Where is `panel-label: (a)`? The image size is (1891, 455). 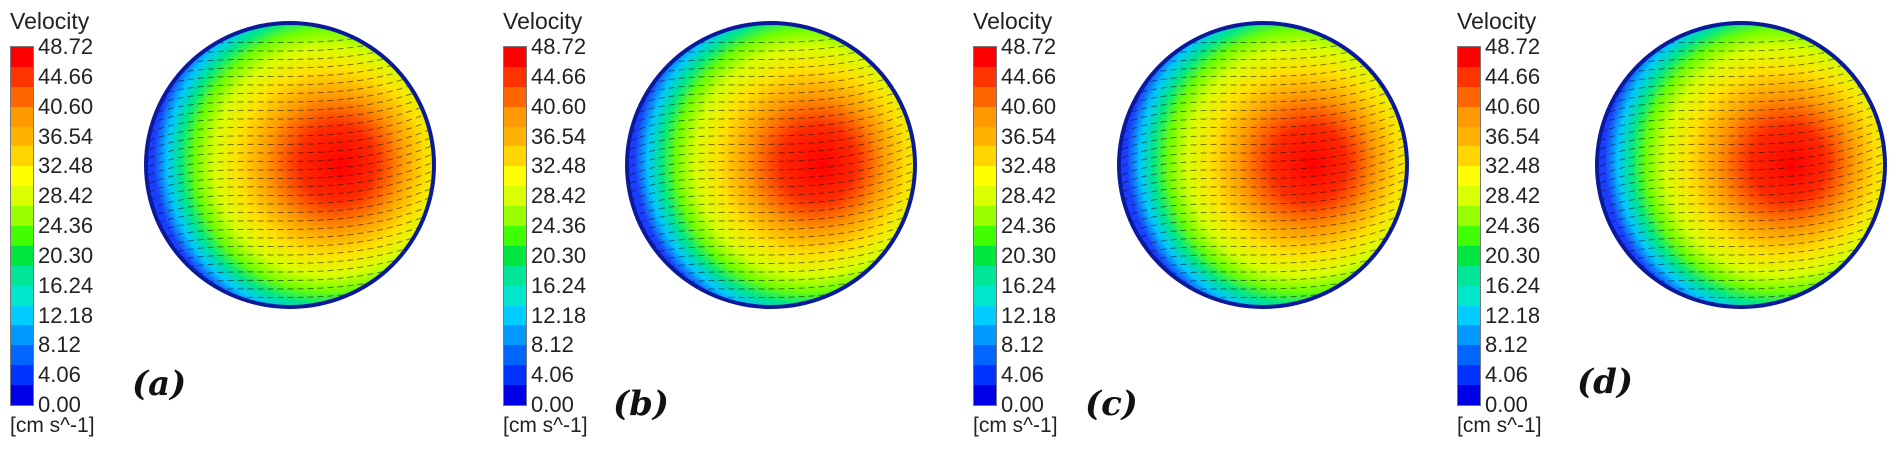 panel-label: (a) is located at coordinates (159, 384).